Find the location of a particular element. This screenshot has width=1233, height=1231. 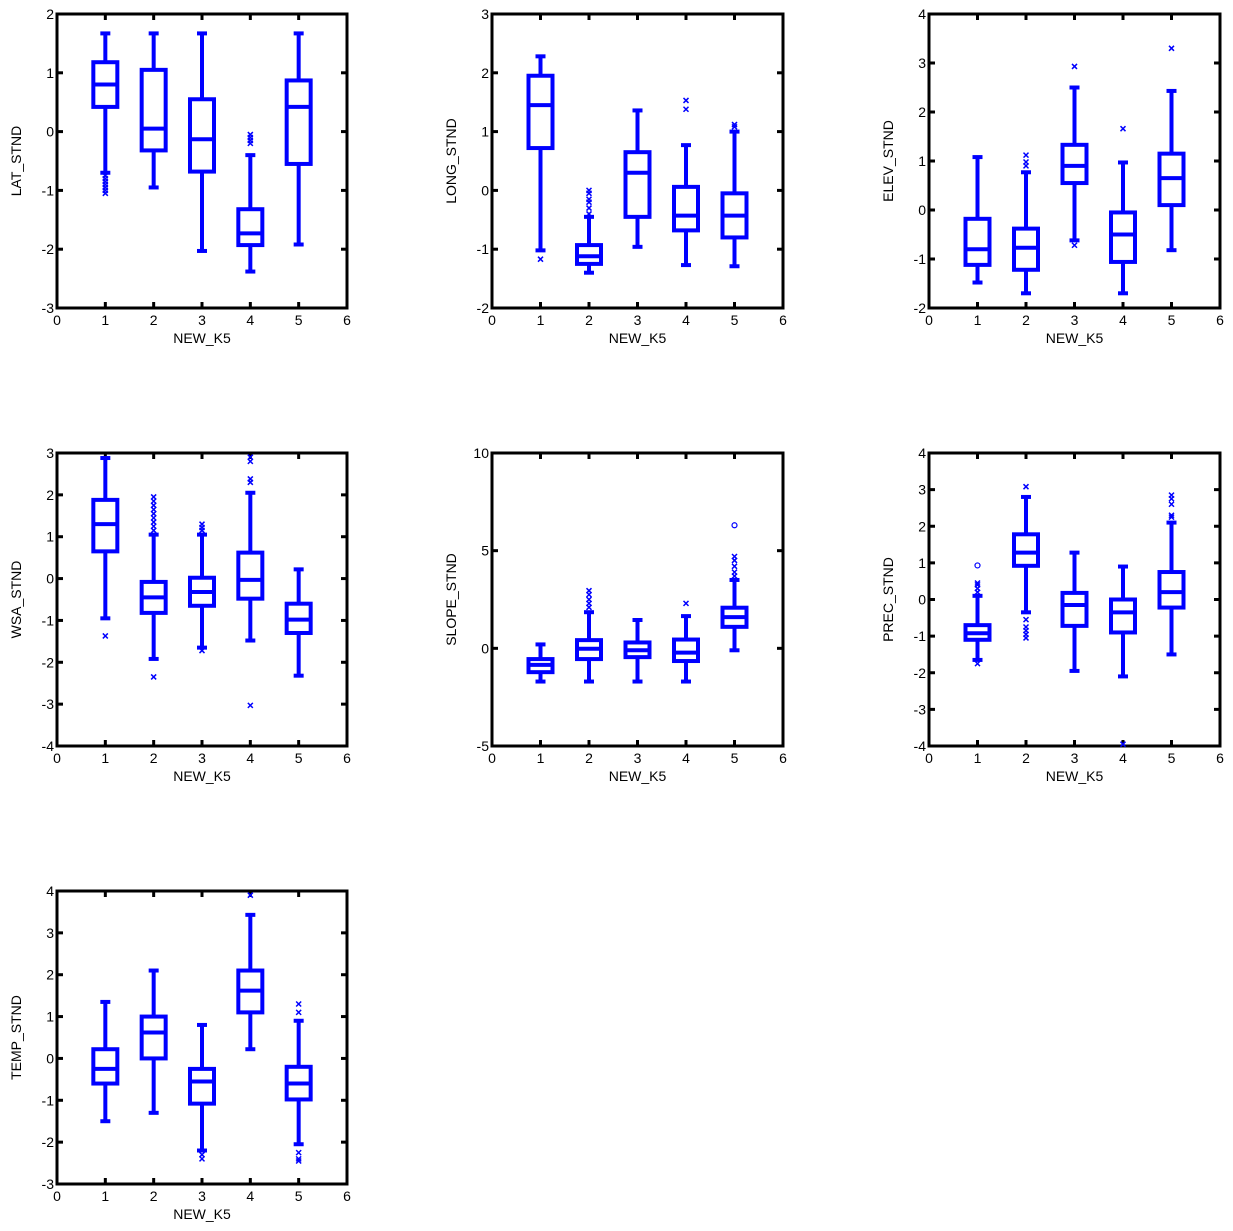

panel-7: 0 1 2 3 4 5 6 -3 -2 -1 0 1 2 3 4 NEW_K5 TEMP_STND is located at coordinates (179, 1052).